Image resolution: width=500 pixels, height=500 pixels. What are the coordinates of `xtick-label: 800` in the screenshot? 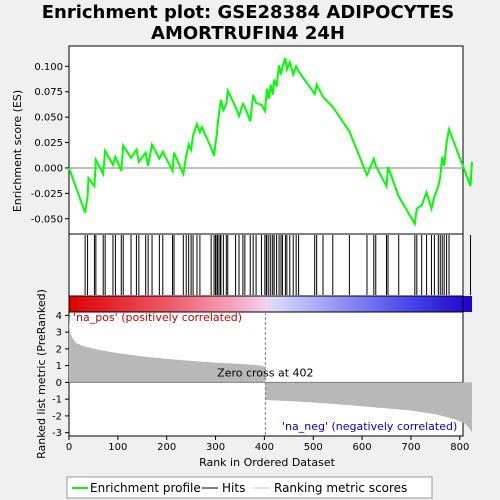 It's located at (459, 447).